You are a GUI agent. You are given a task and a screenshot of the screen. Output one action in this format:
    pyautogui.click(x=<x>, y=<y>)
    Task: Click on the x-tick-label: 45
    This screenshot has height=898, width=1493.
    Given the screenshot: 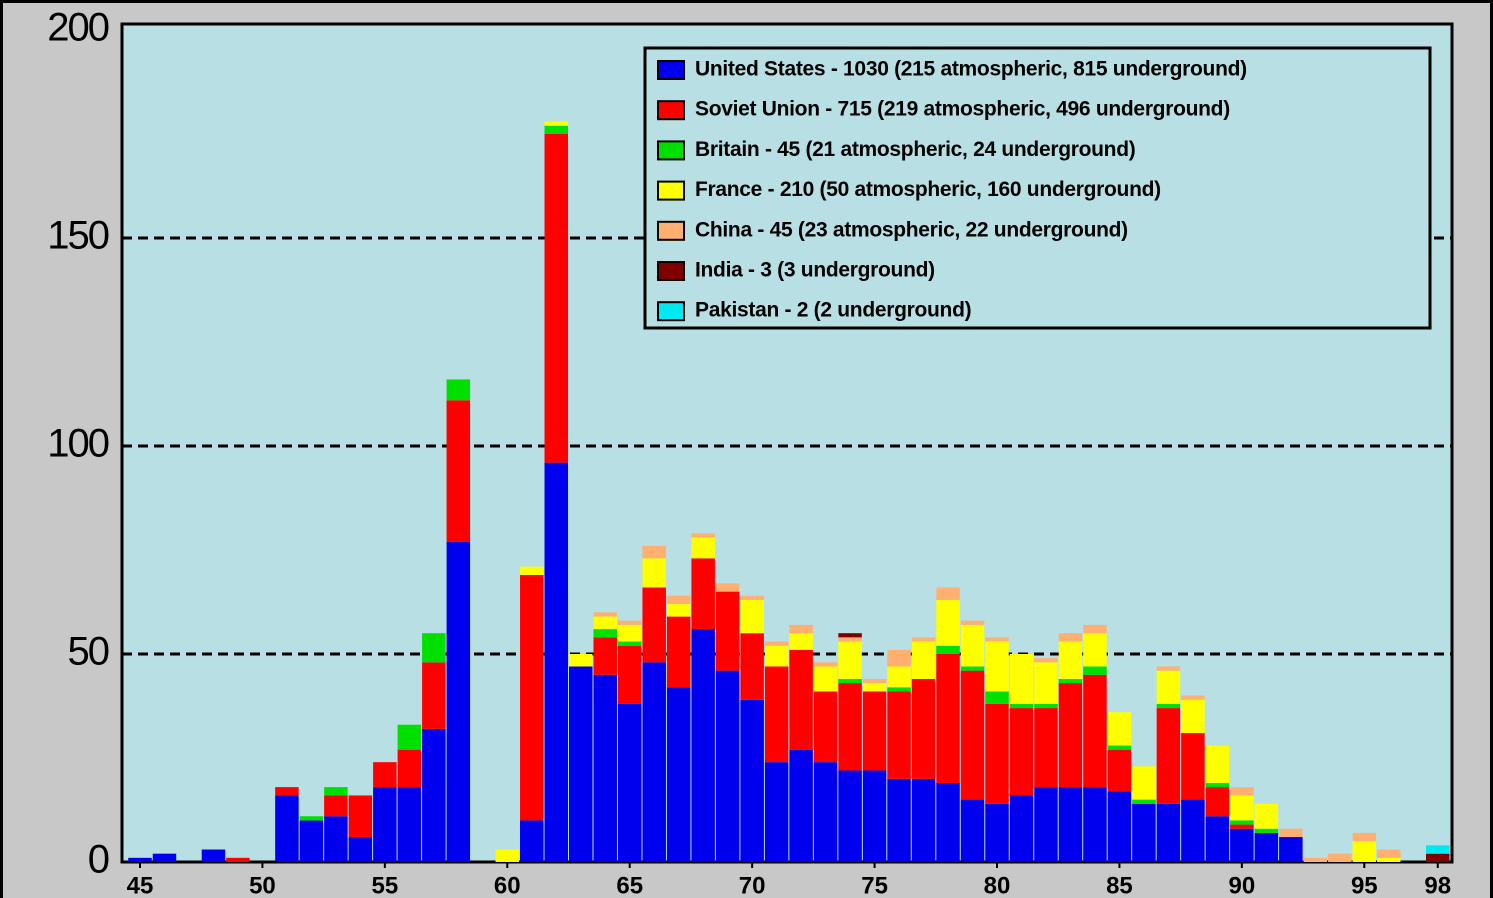 What is the action you would take?
    pyautogui.click(x=140, y=885)
    